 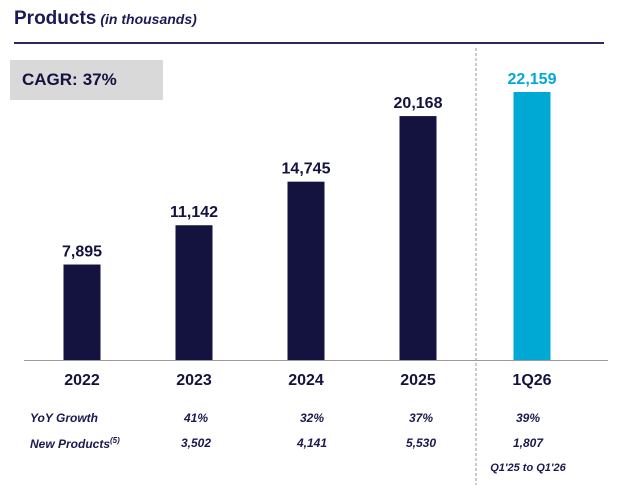 What do you see at coordinates (194, 292) in the screenshot?
I see `bar-2023` at bounding box center [194, 292].